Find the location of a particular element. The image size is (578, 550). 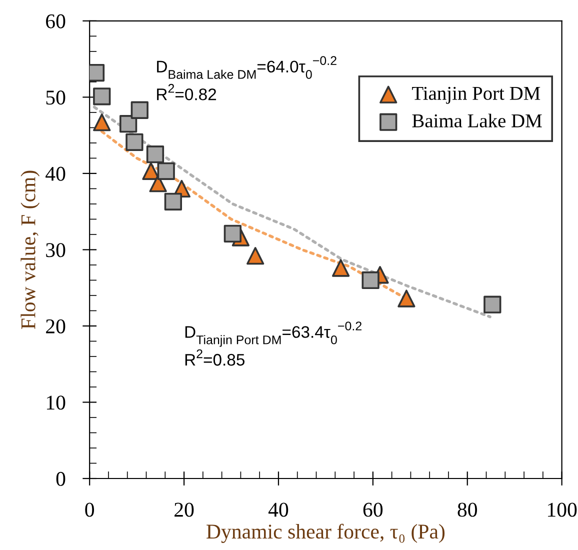

x-tick-label: 20 is located at coordinates (184, 509).